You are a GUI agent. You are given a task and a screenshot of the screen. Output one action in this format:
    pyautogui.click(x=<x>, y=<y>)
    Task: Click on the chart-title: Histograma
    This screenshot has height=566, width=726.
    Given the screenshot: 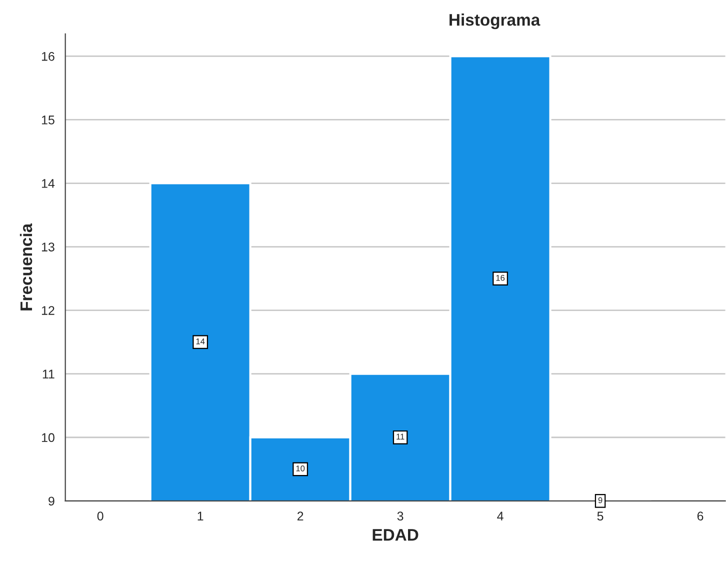 What is the action you would take?
    pyautogui.click(x=495, y=22)
    